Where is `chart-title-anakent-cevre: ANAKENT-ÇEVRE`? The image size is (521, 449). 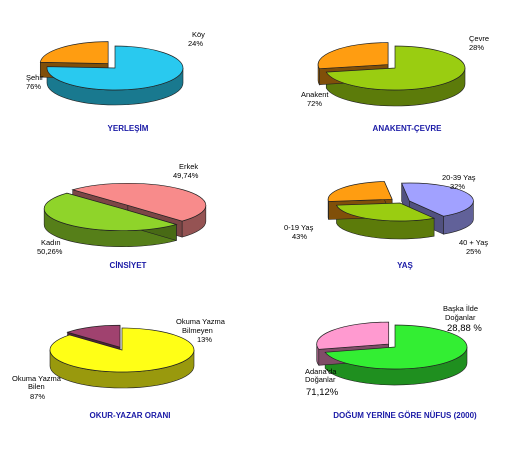 chart-title-anakent-cevre: ANAKENT-ÇEVRE is located at coordinates (408, 128).